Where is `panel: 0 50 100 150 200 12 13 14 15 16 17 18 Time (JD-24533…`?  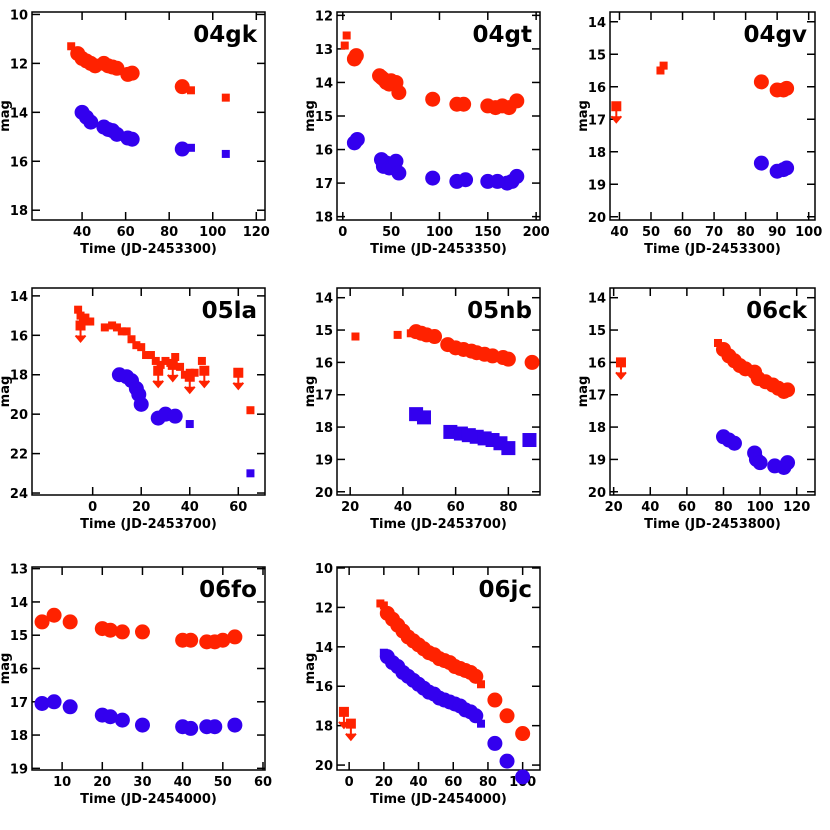
panel: 0 50 100 150 200 12 13 14 15 16 17 18 Time (JD-24533… is located at coordinates (426, 133).